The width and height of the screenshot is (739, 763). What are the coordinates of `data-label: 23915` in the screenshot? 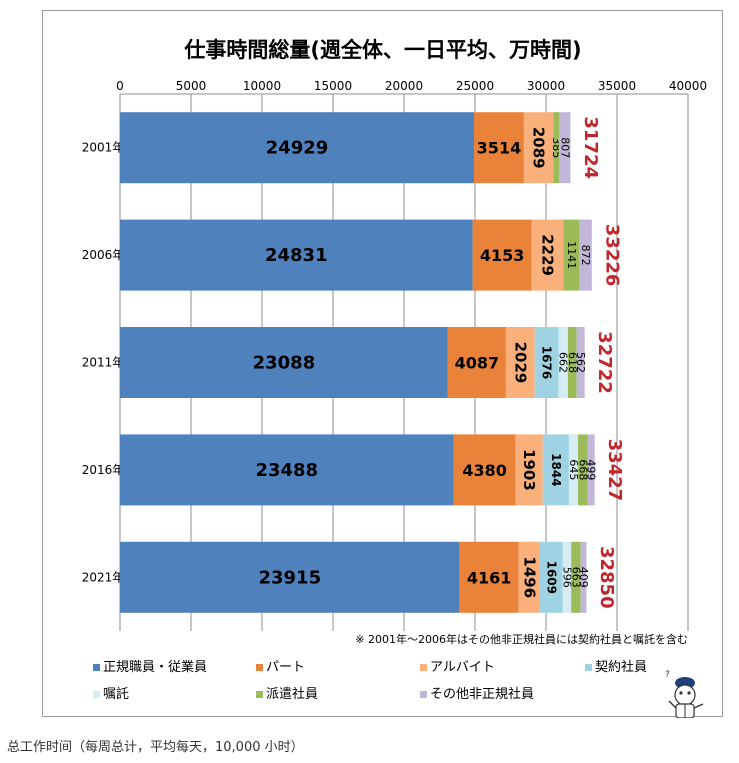 It's located at (289, 577).